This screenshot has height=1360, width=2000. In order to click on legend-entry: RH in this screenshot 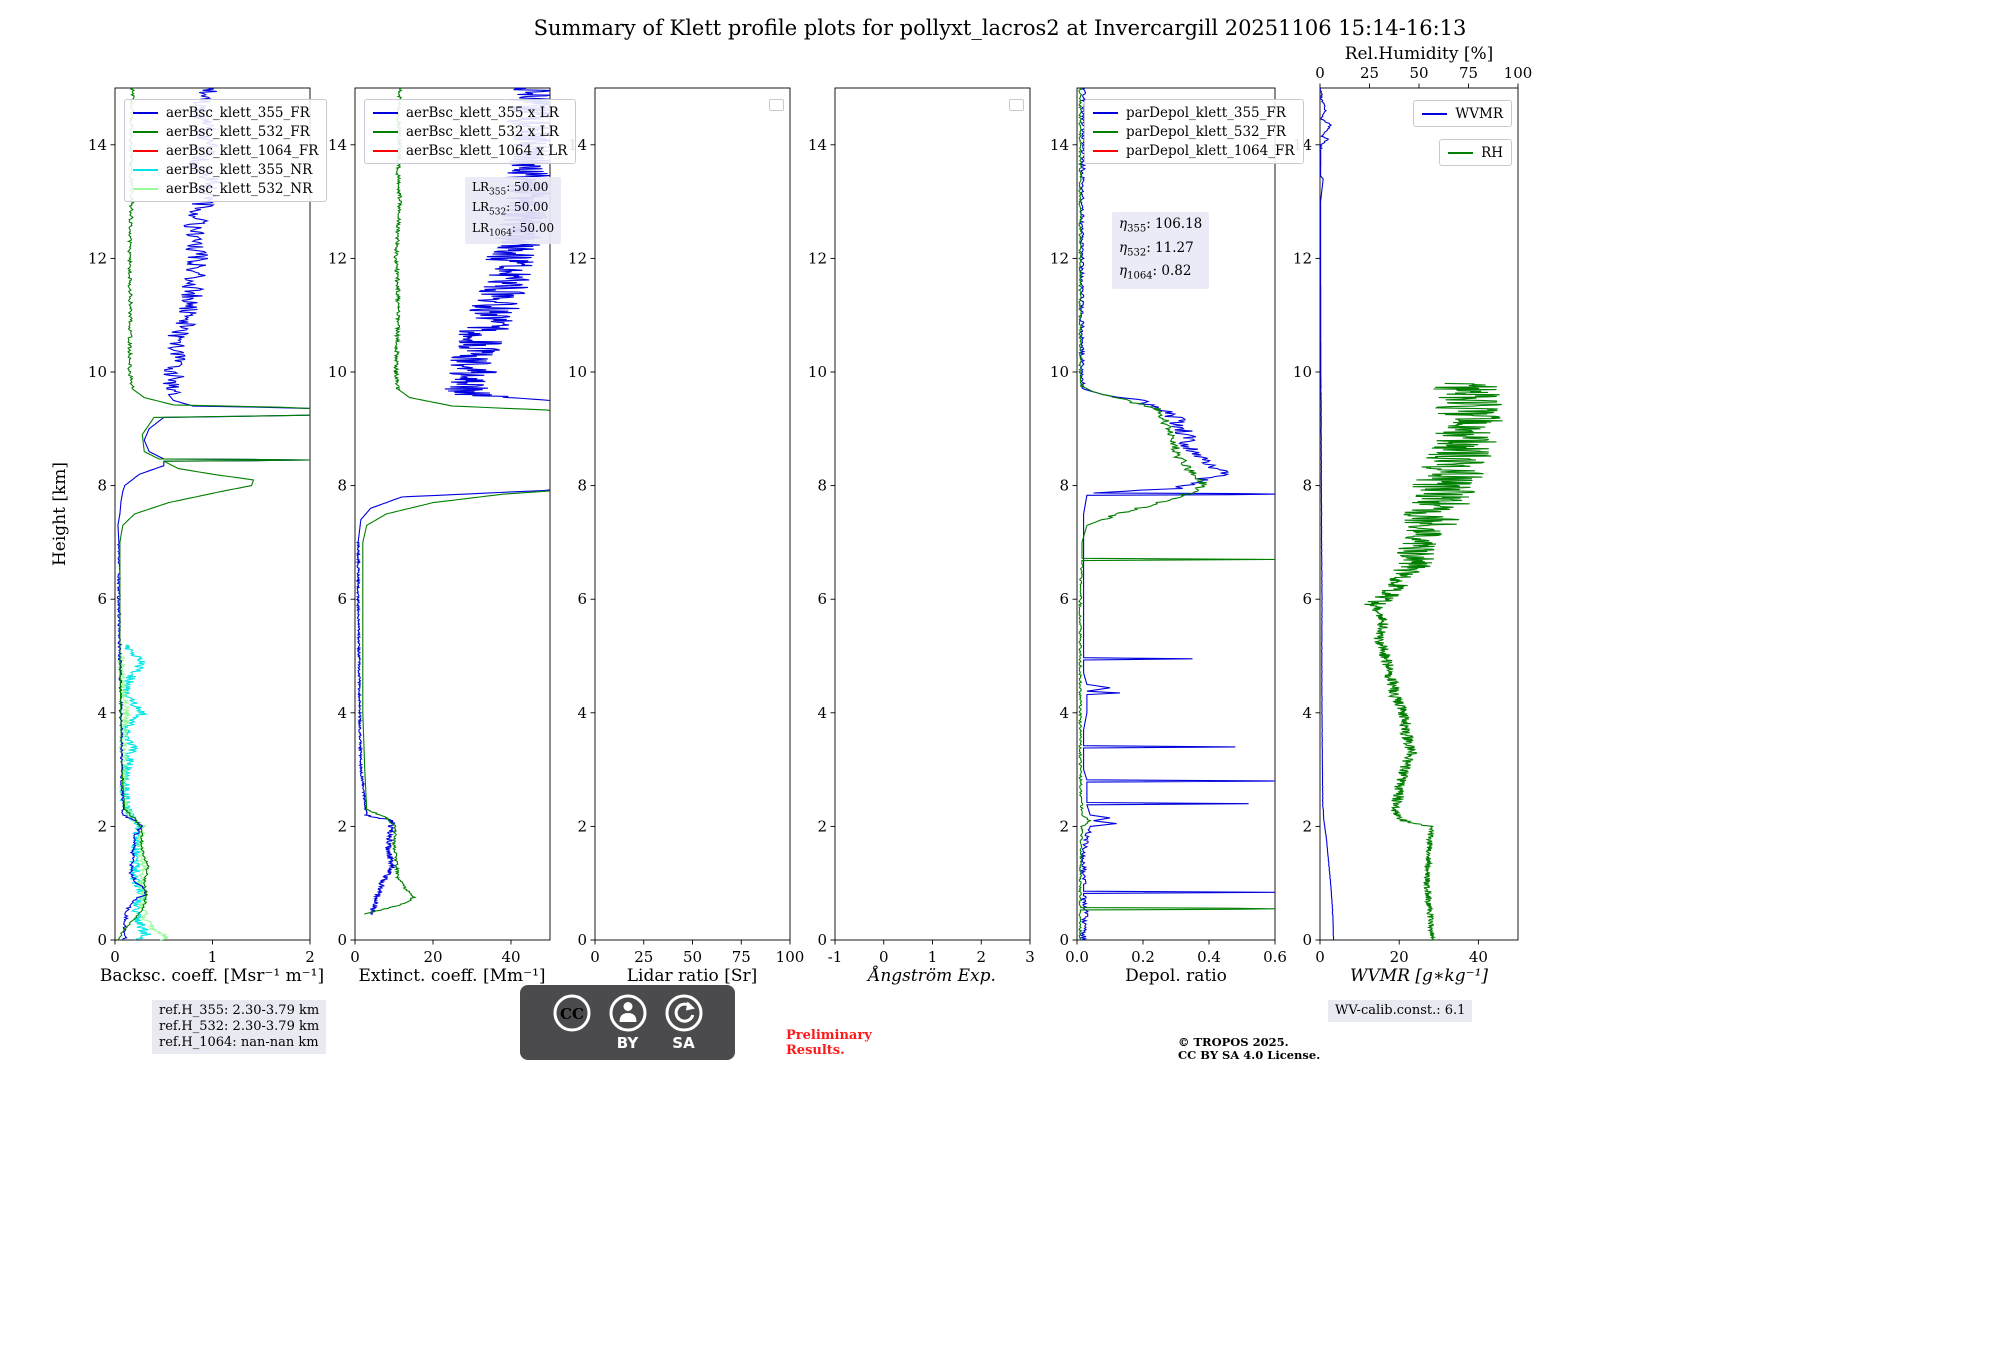, I will do `click(1475, 152)`.